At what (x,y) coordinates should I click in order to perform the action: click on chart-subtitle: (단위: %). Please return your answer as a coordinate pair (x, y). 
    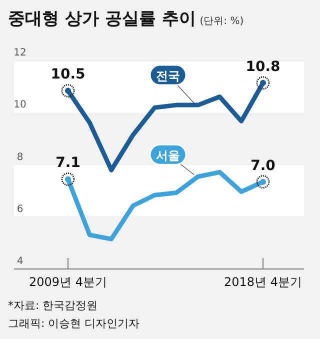
    Looking at the image, I should click on (222, 21).